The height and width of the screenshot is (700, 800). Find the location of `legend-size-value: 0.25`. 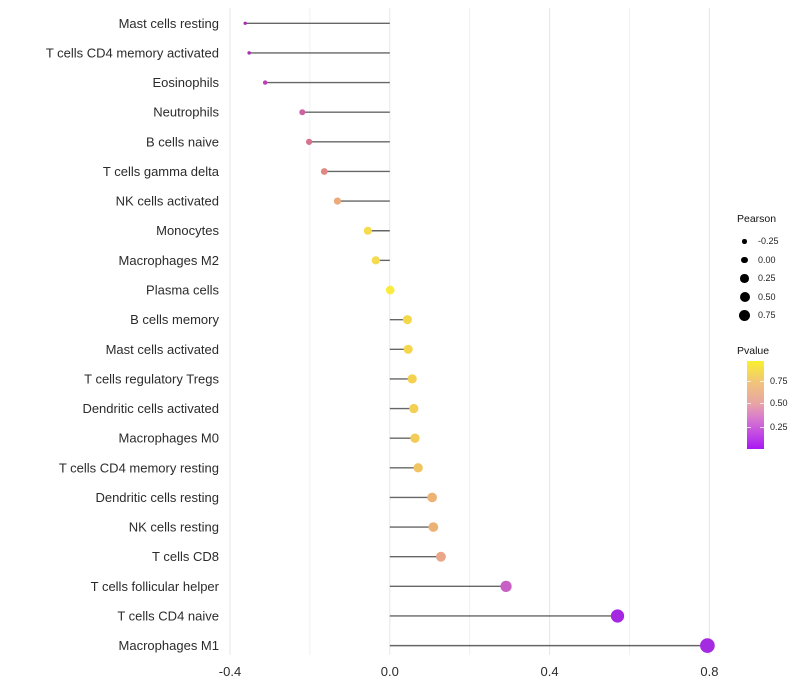

legend-size-value: 0.25 is located at coordinates (767, 278).